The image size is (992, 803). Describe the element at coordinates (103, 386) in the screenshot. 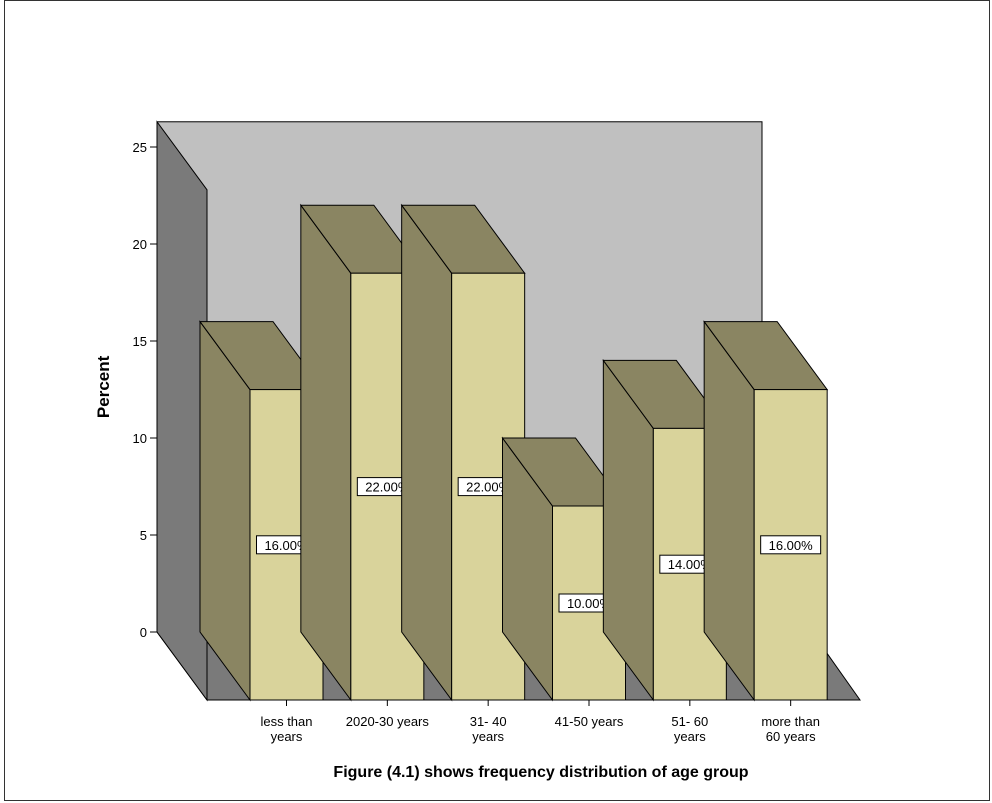

I see `y-axis-label: Percent` at that location.